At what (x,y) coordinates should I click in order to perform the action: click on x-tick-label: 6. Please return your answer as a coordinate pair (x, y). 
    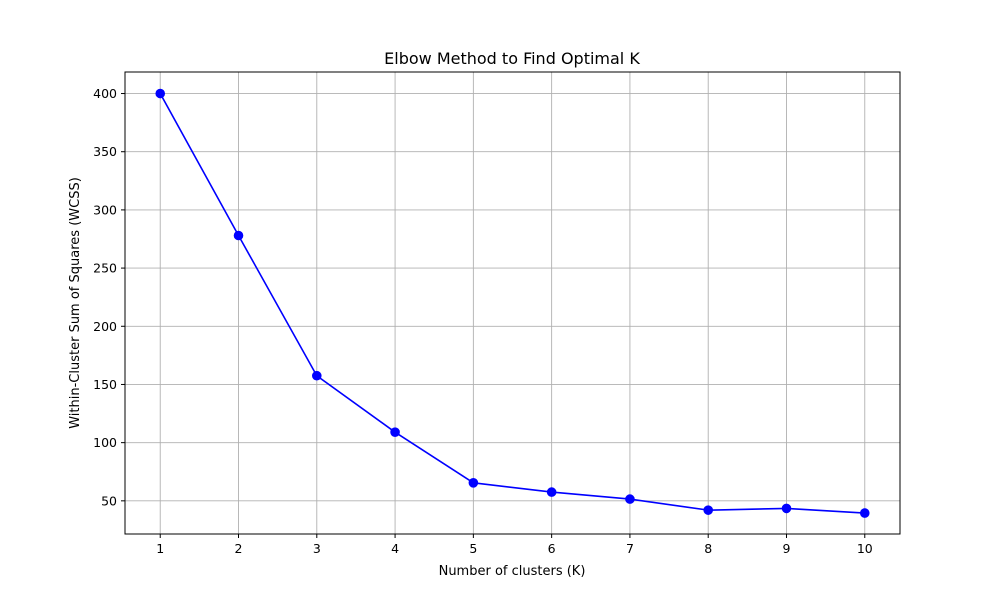
    Looking at the image, I should click on (552, 548).